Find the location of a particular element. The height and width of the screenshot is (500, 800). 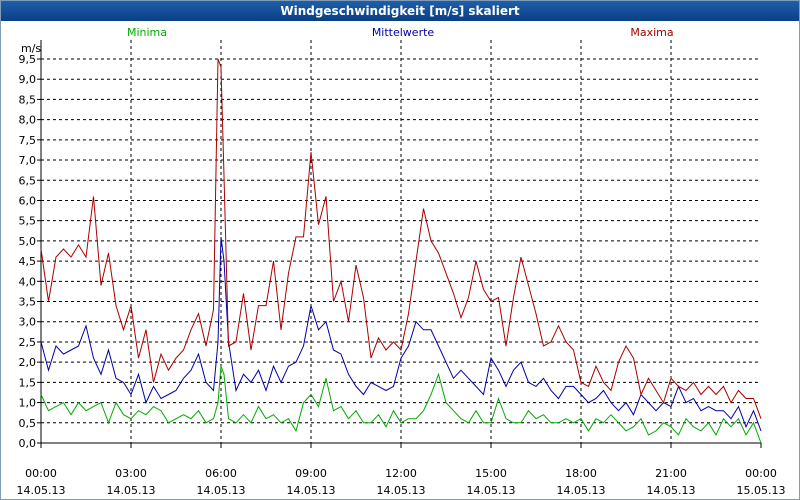

y-tick-label: 7,5 is located at coordinates (28, 140).